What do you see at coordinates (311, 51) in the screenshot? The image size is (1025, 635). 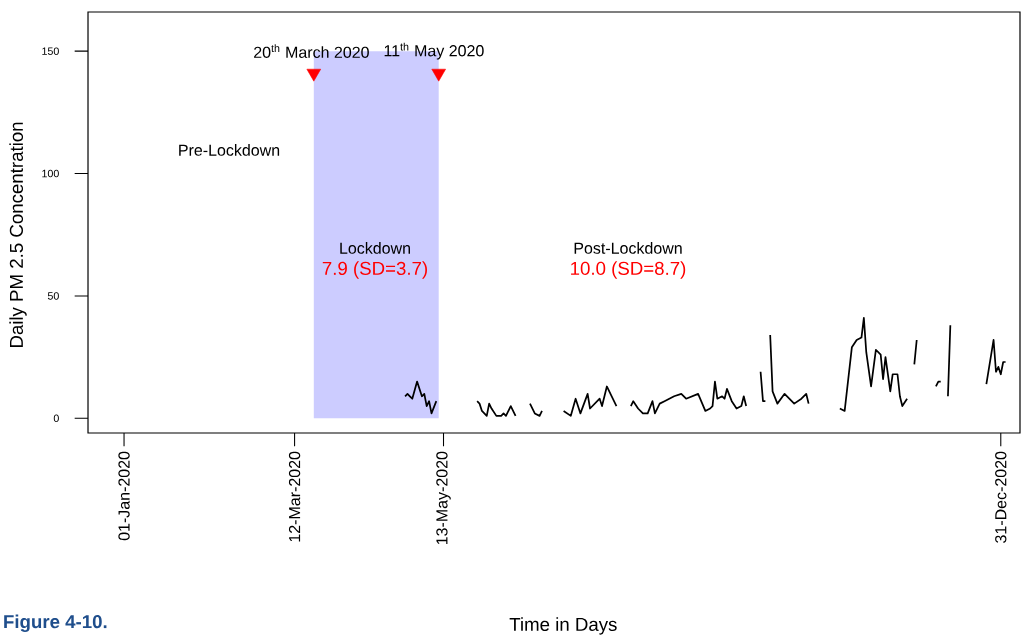 I see `annotation: 20$^{th}$ March 2020` at bounding box center [311, 51].